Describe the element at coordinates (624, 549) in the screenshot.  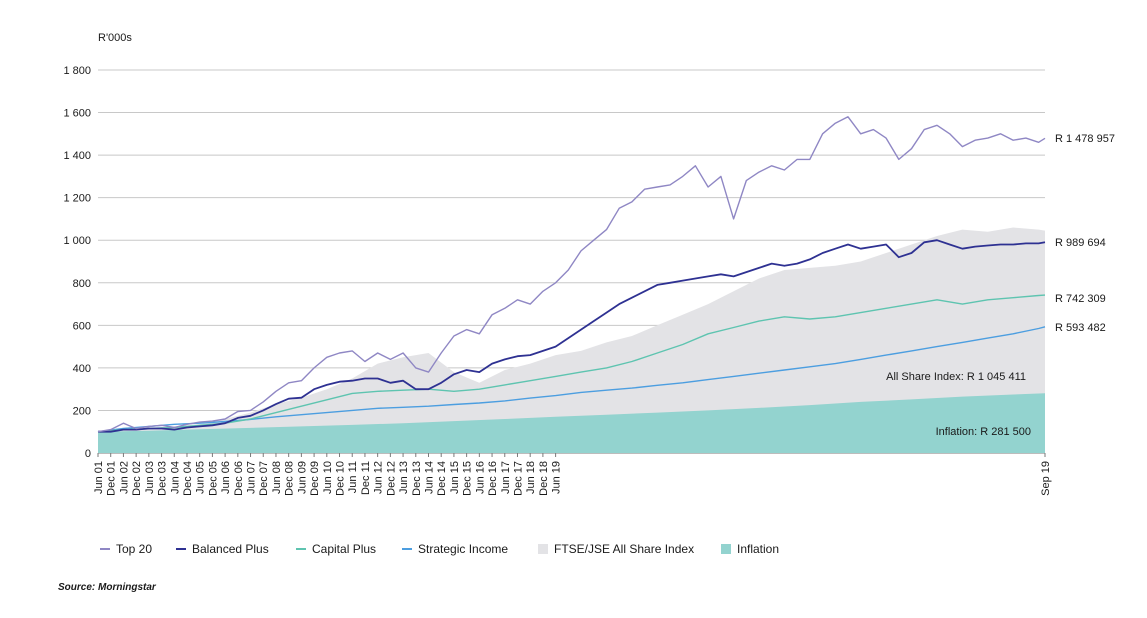
I see `legend-label: FTSE/JSE All Share Index` at that location.